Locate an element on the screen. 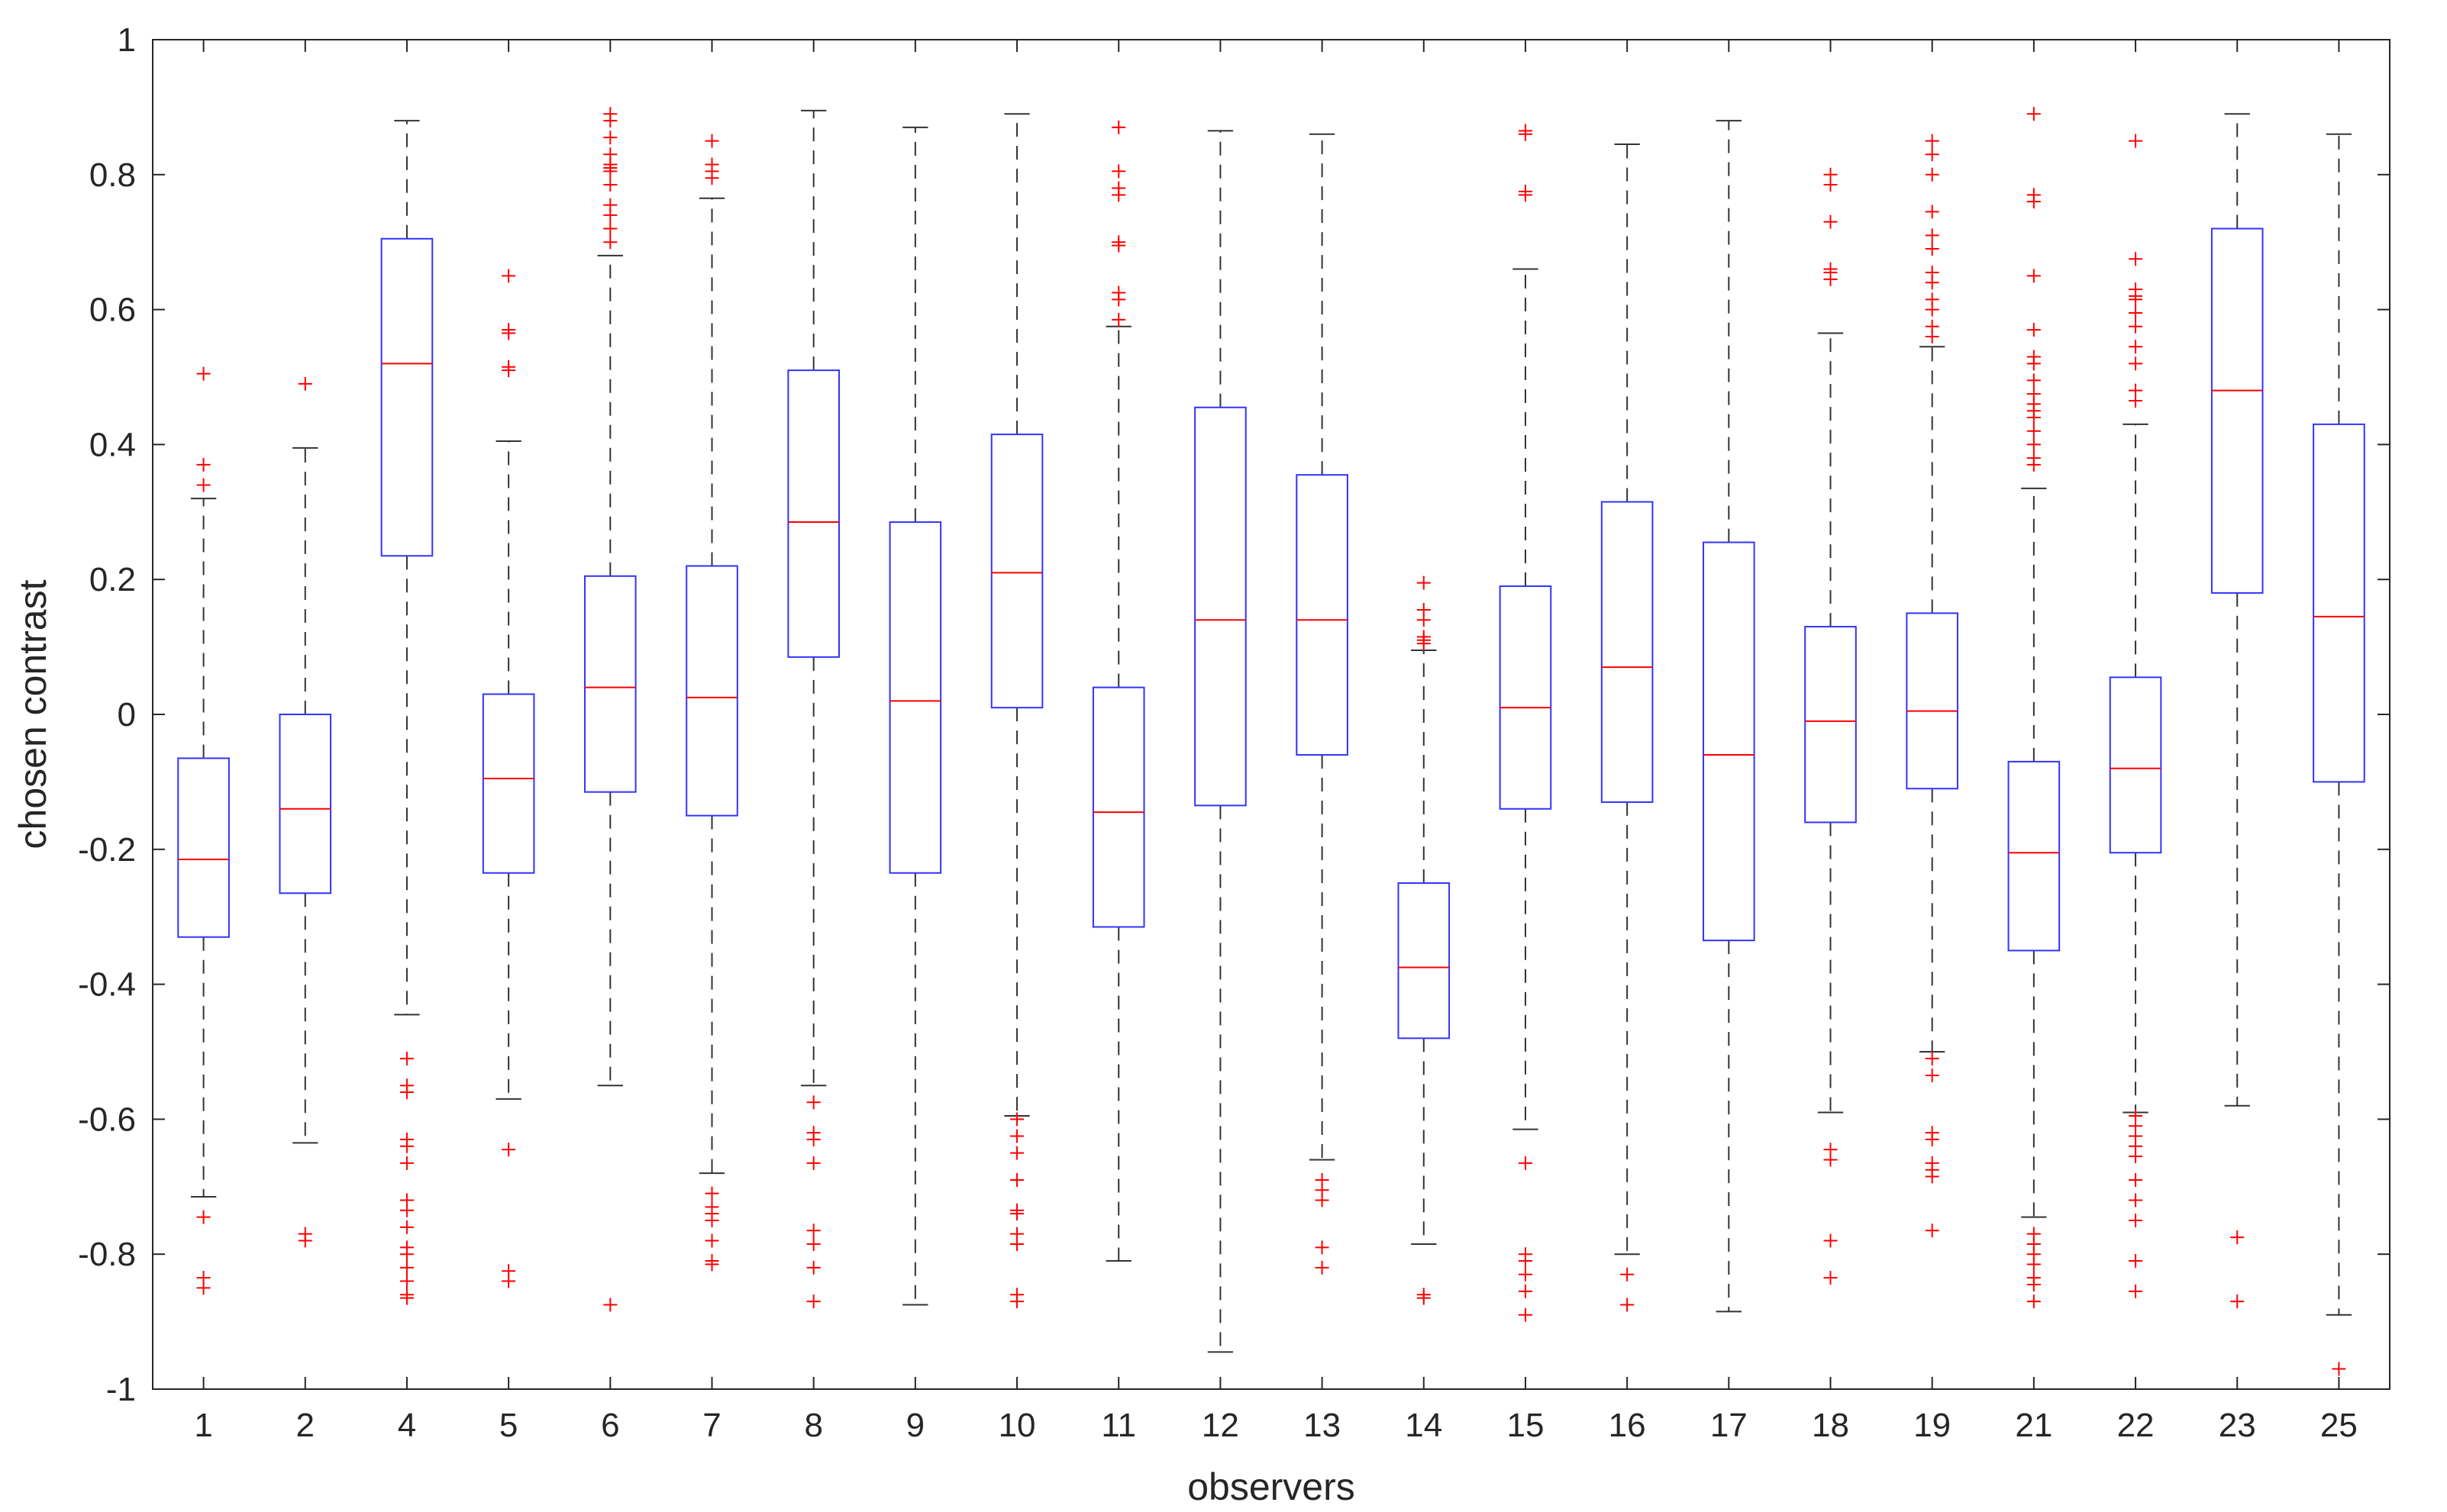  x-tick-label: 1 is located at coordinates (203, 1425).